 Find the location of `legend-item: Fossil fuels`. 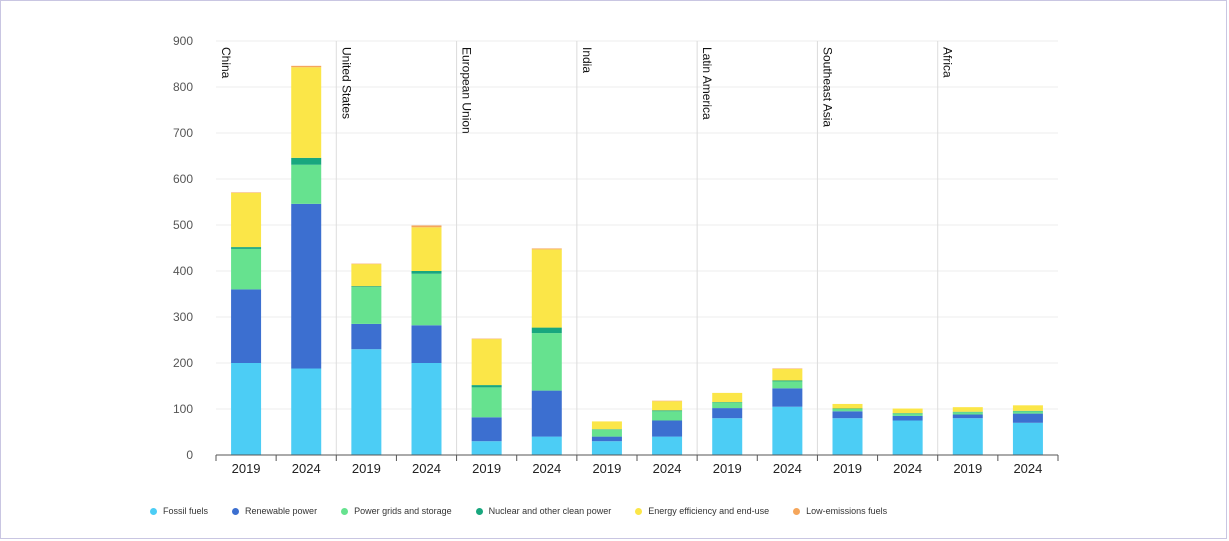

legend-item: Fossil fuels is located at coordinates (179, 511).